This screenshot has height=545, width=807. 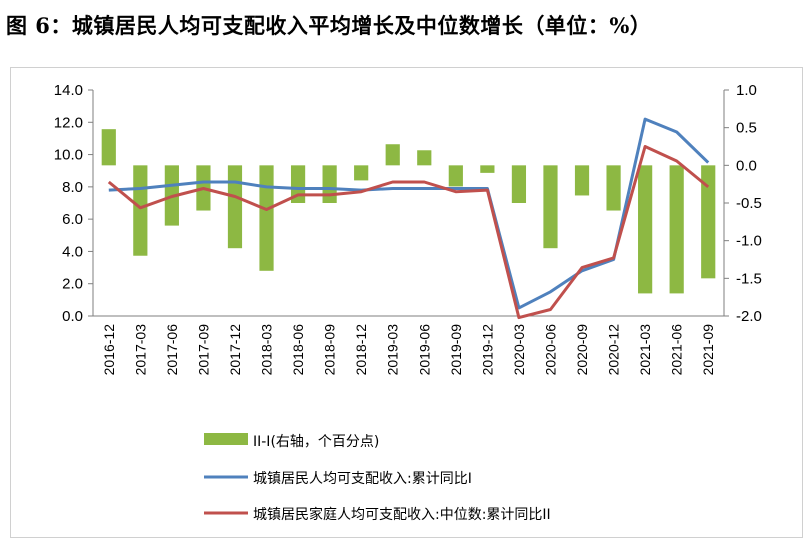 I want to click on left-axis-tick-label: 14.0, so click(x=68, y=90).